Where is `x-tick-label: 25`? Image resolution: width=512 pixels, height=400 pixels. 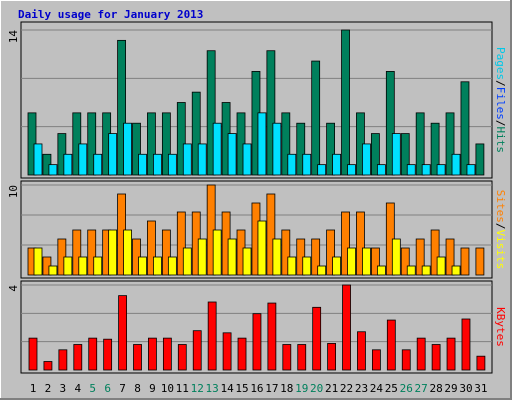
x-tick-label: 25 is located at coordinates (391, 388).